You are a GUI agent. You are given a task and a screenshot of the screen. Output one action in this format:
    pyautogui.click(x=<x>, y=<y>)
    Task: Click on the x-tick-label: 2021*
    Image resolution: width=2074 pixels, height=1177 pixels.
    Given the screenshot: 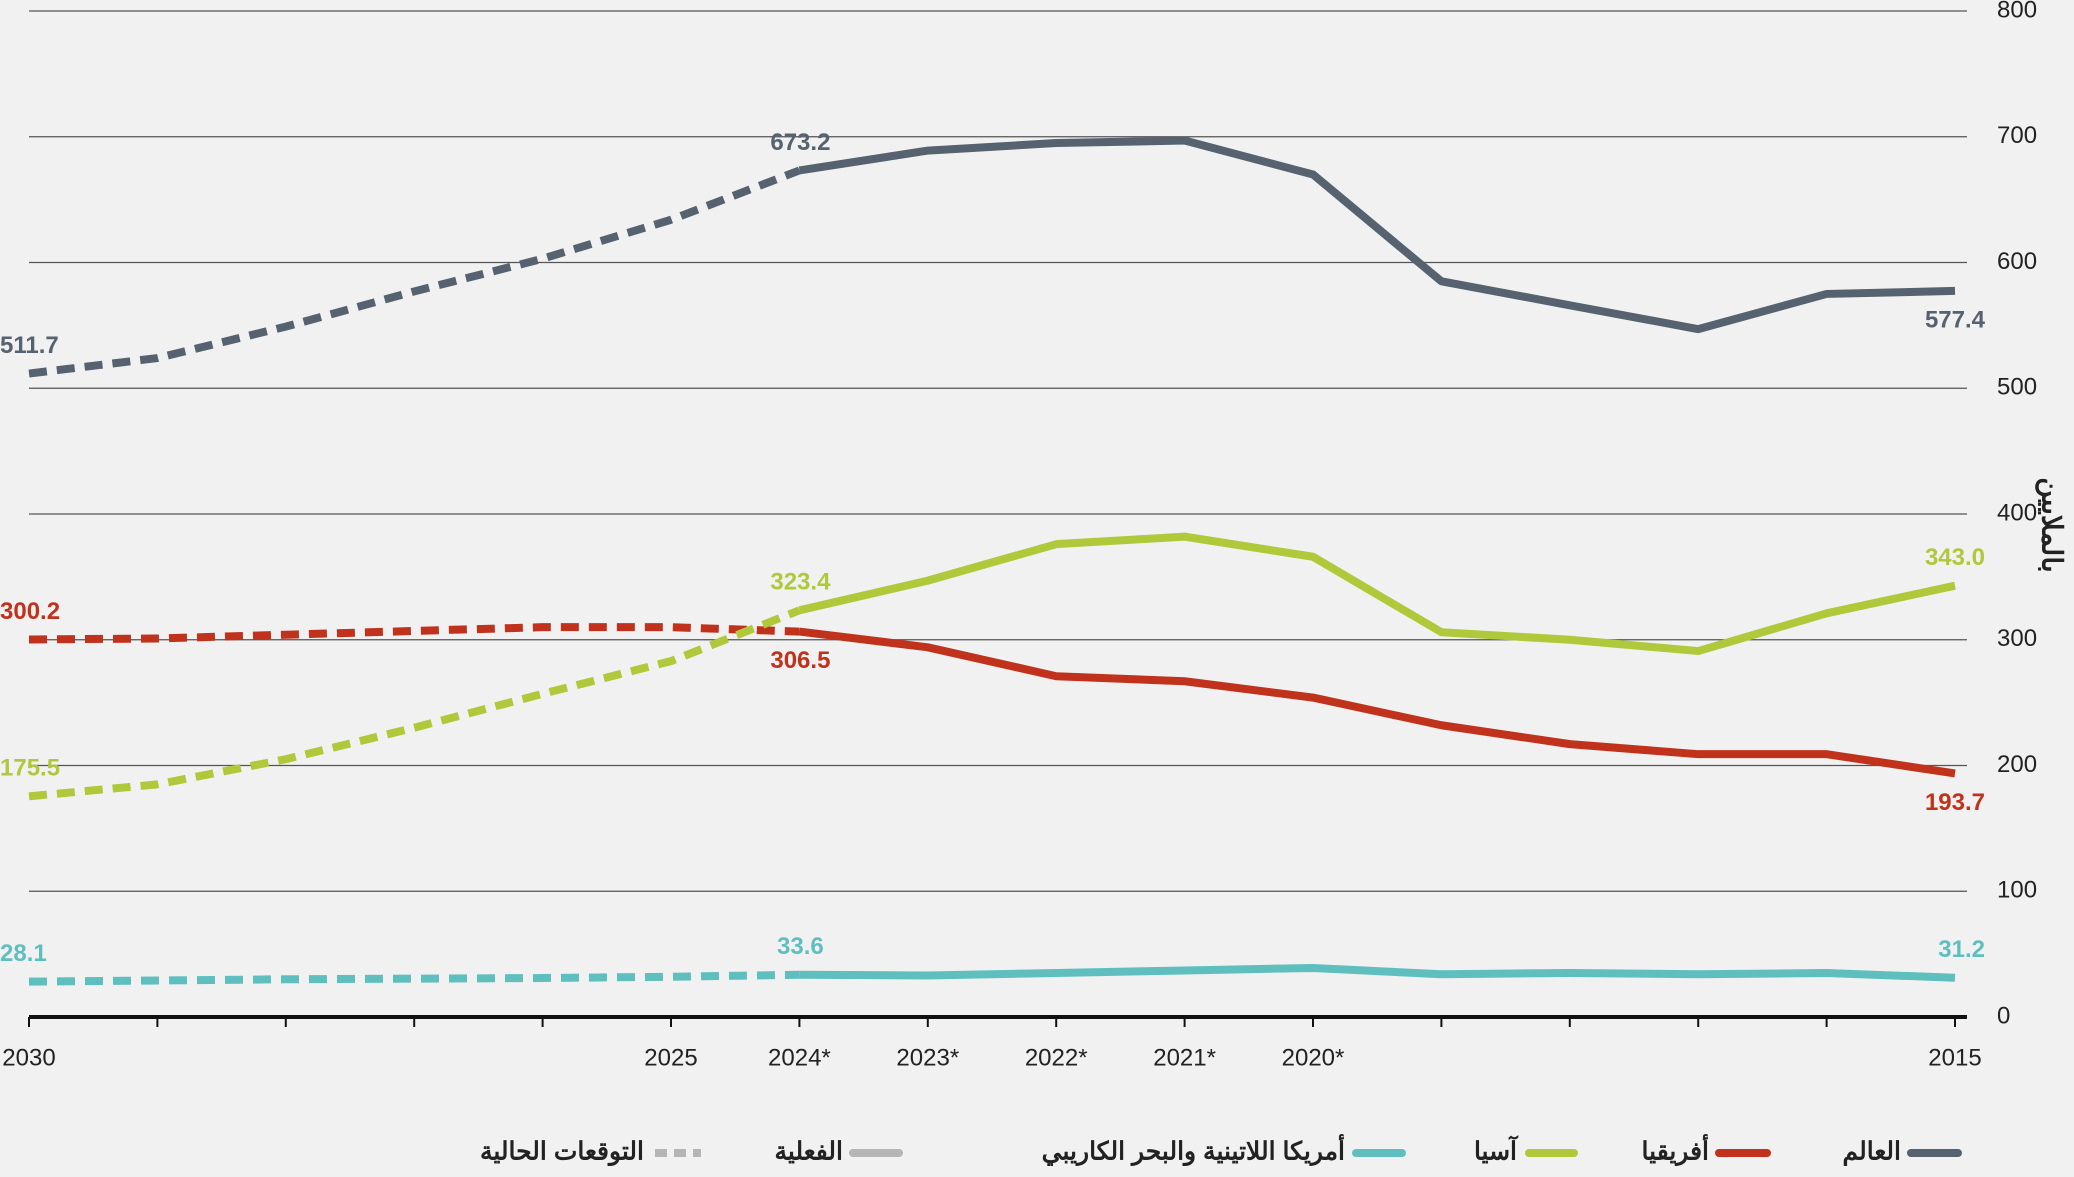 What is the action you would take?
    pyautogui.click(x=1184, y=1057)
    